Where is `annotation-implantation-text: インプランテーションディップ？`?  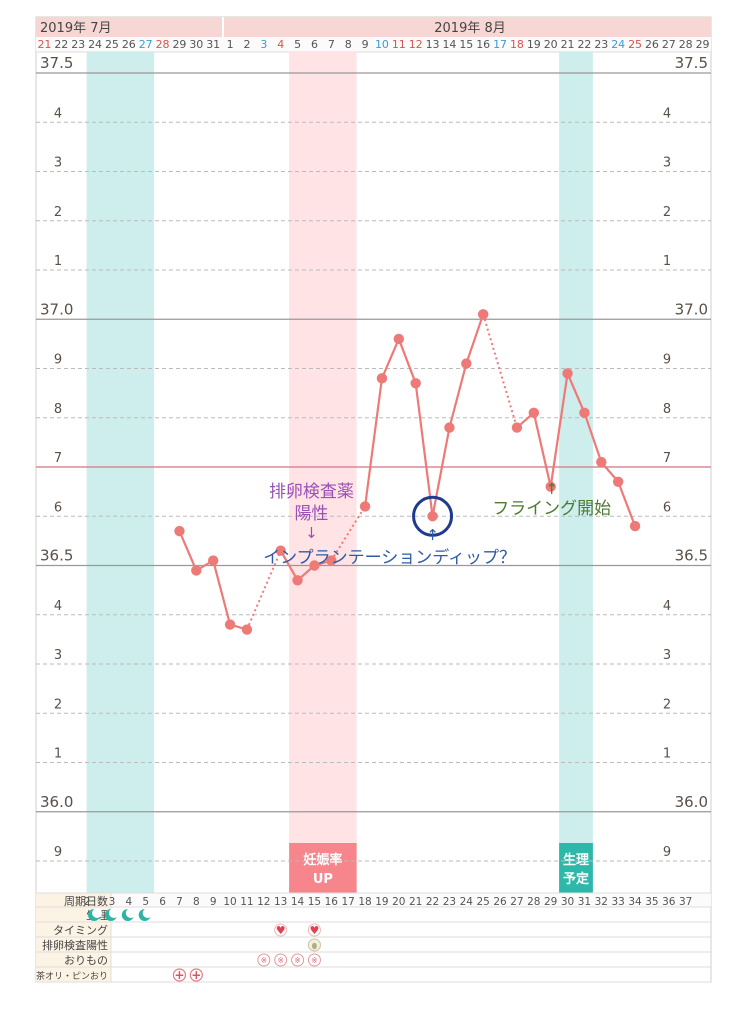
annotation-implantation-text: インプランテーションディップ？ is located at coordinates (389, 557).